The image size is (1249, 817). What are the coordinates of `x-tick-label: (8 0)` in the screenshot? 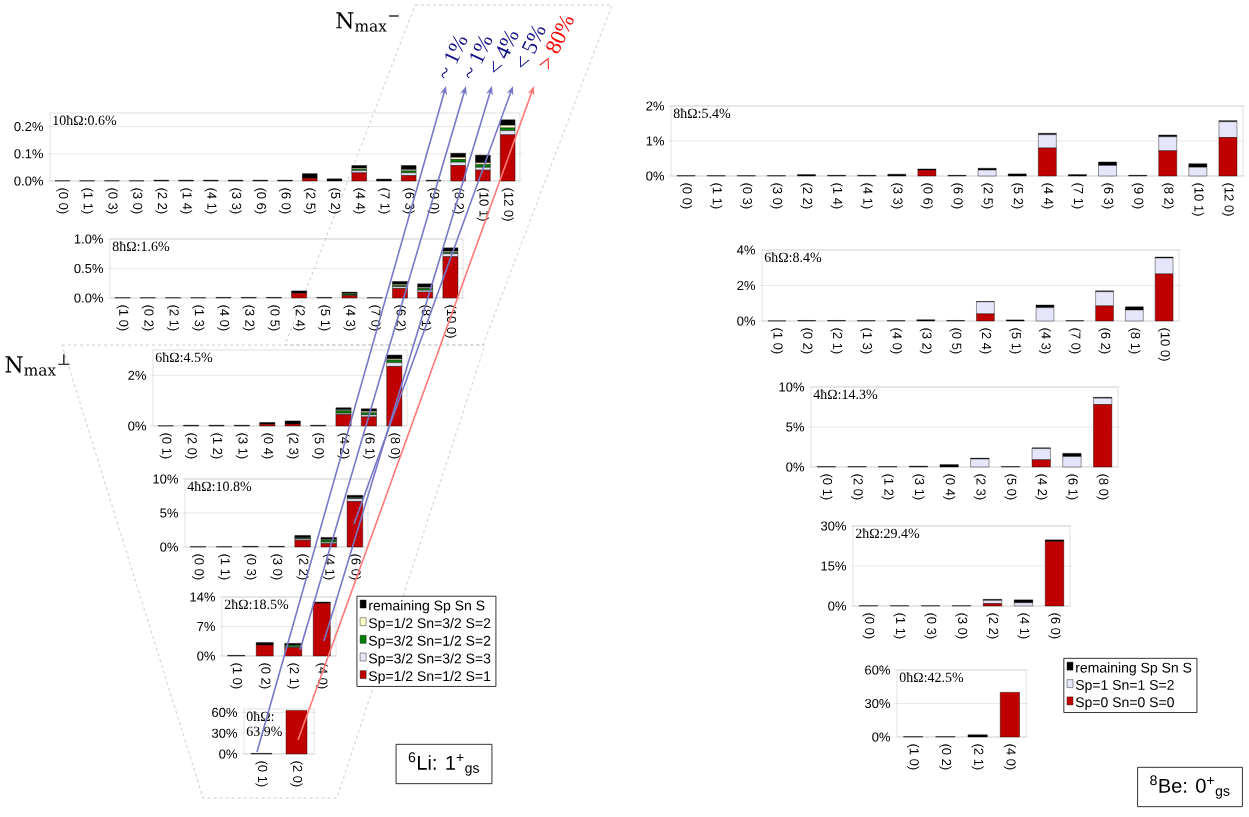 It's located at (394, 446).